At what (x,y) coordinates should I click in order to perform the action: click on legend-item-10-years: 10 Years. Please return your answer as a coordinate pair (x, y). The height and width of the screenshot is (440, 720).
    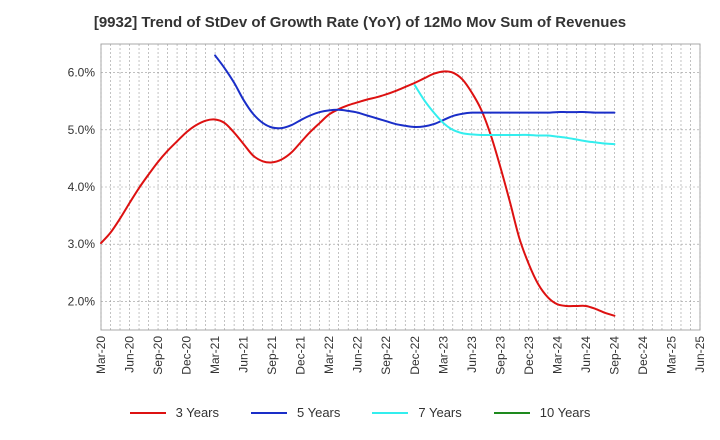
    Looking at the image, I should click on (542, 412).